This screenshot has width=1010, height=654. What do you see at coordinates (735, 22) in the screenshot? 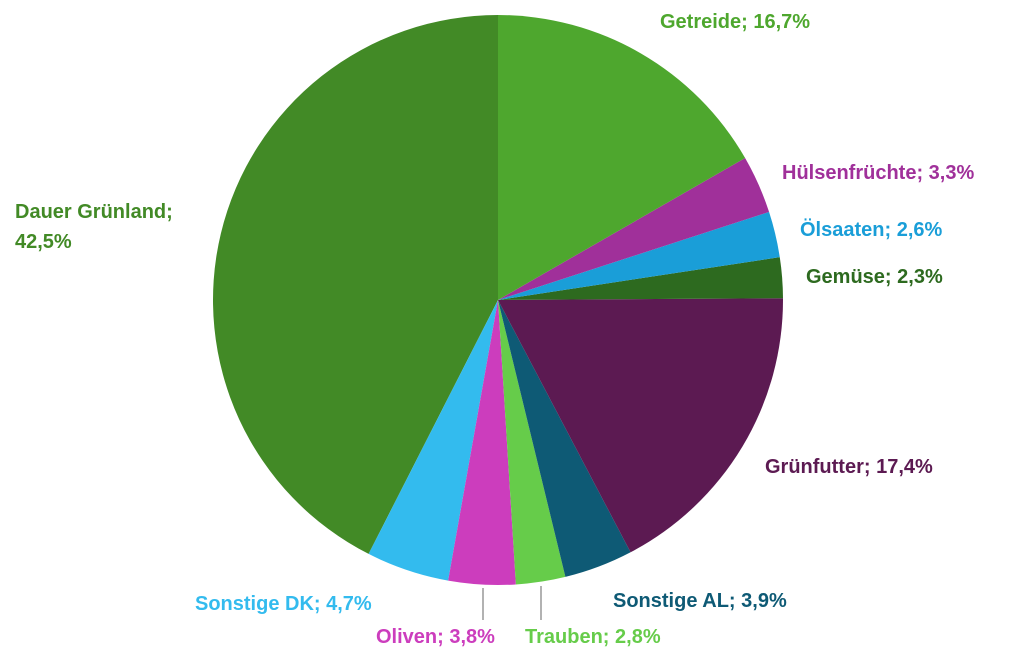
I see `data-label: Getreide; 16,7%` at bounding box center [735, 22].